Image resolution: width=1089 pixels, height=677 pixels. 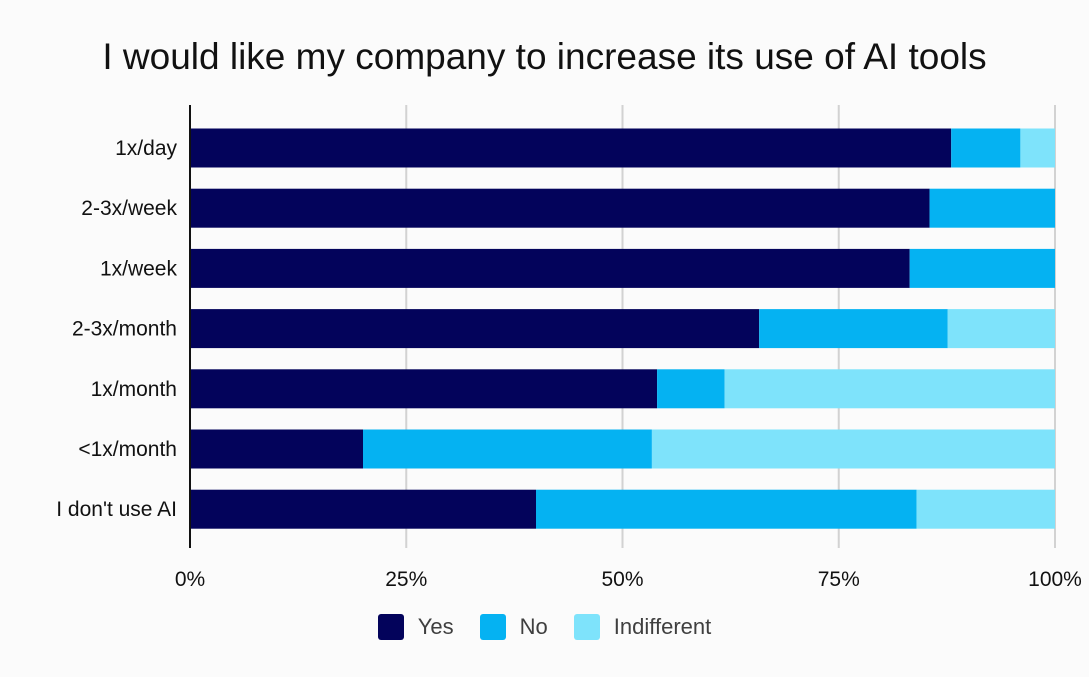 What do you see at coordinates (533, 626) in the screenshot?
I see `legend-label: No` at bounding box center [533, 626].